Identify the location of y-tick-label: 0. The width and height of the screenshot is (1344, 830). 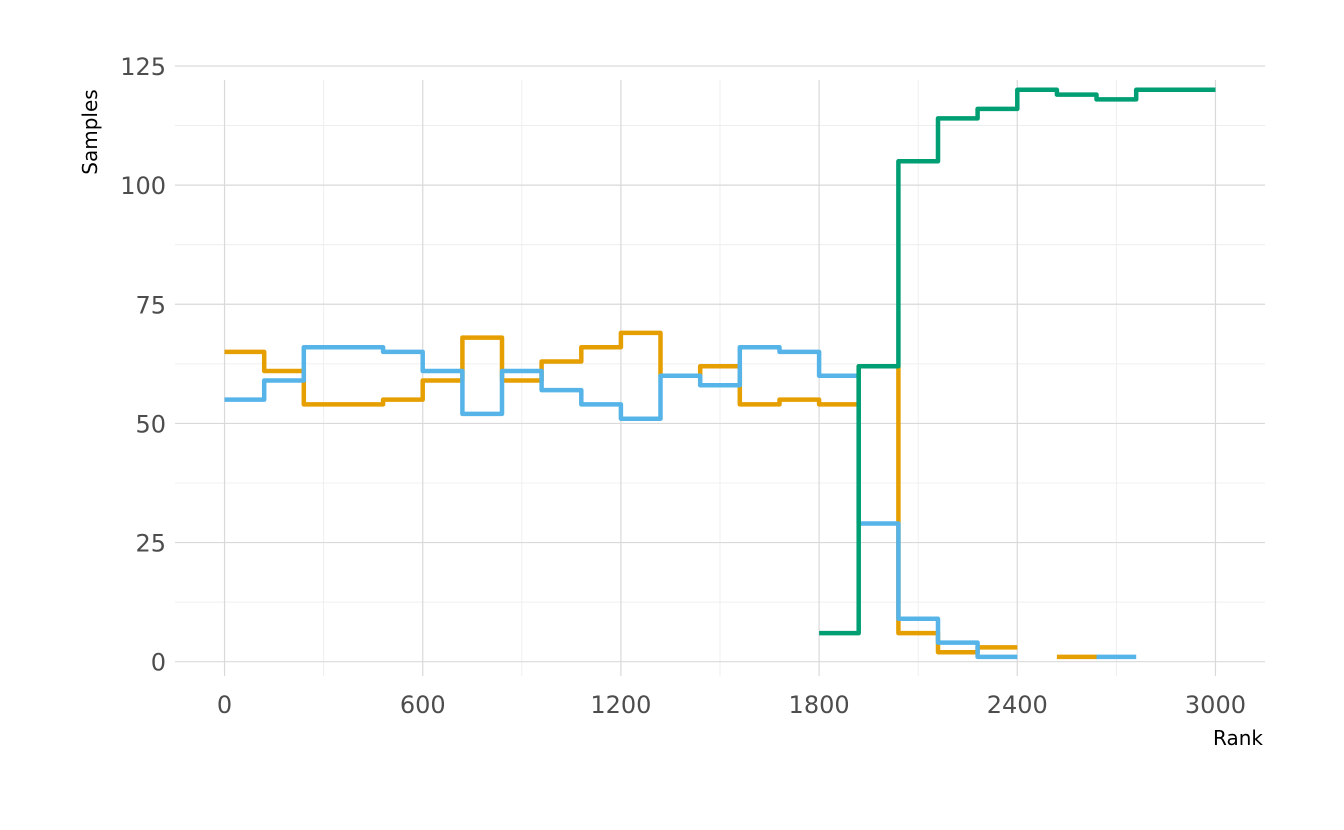
(158, 663).